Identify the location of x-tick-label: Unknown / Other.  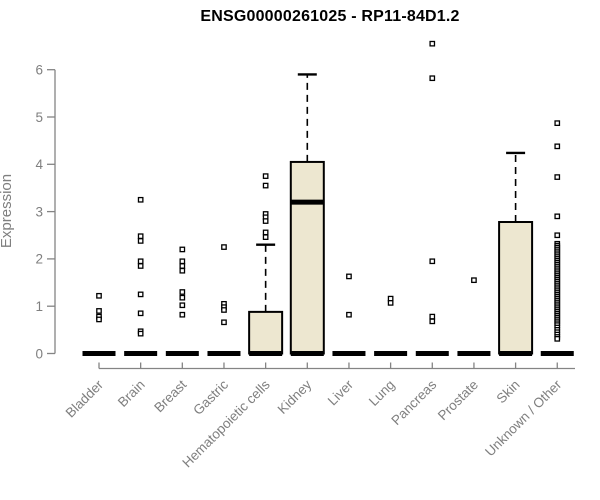
(523, 418).